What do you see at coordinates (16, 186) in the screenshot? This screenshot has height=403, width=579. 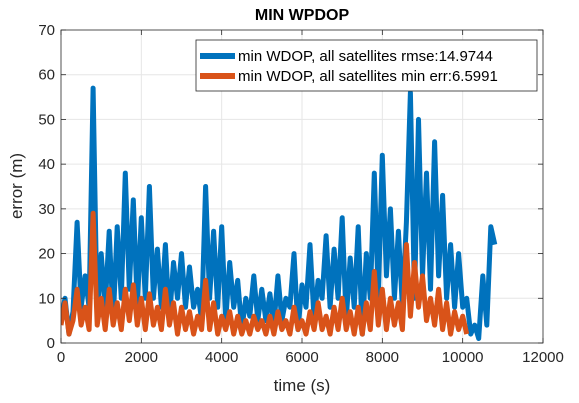 I see `y-axis-label: error (m)` at bounding box center [16, 186].